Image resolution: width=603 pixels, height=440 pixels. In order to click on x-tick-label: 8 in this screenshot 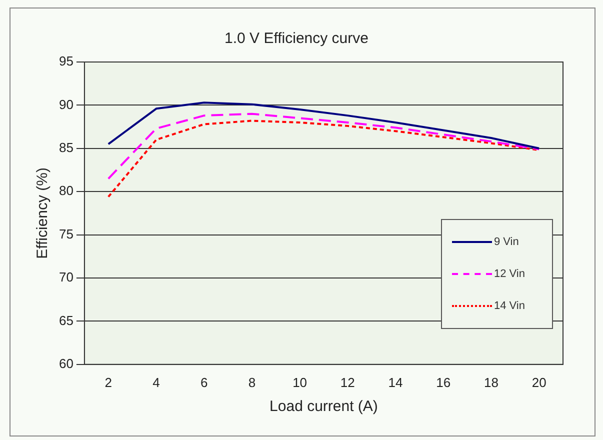, I will do `click(252, 382)`.